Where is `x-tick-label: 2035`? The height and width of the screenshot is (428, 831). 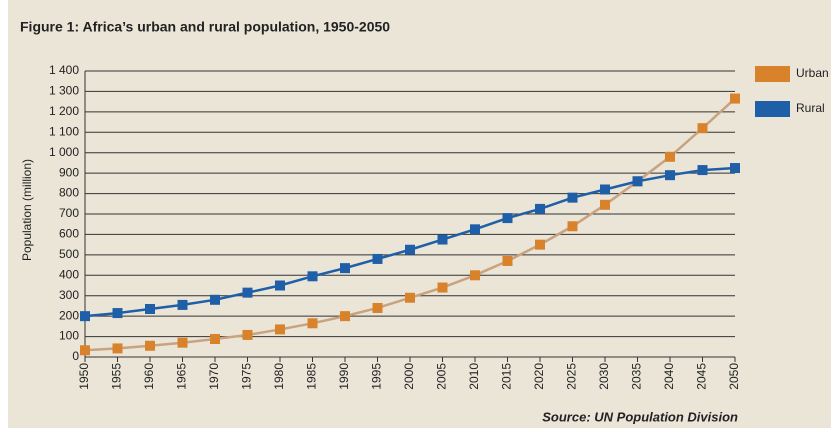 x-tick-label: 2035 is located at coordinates (637, 376).